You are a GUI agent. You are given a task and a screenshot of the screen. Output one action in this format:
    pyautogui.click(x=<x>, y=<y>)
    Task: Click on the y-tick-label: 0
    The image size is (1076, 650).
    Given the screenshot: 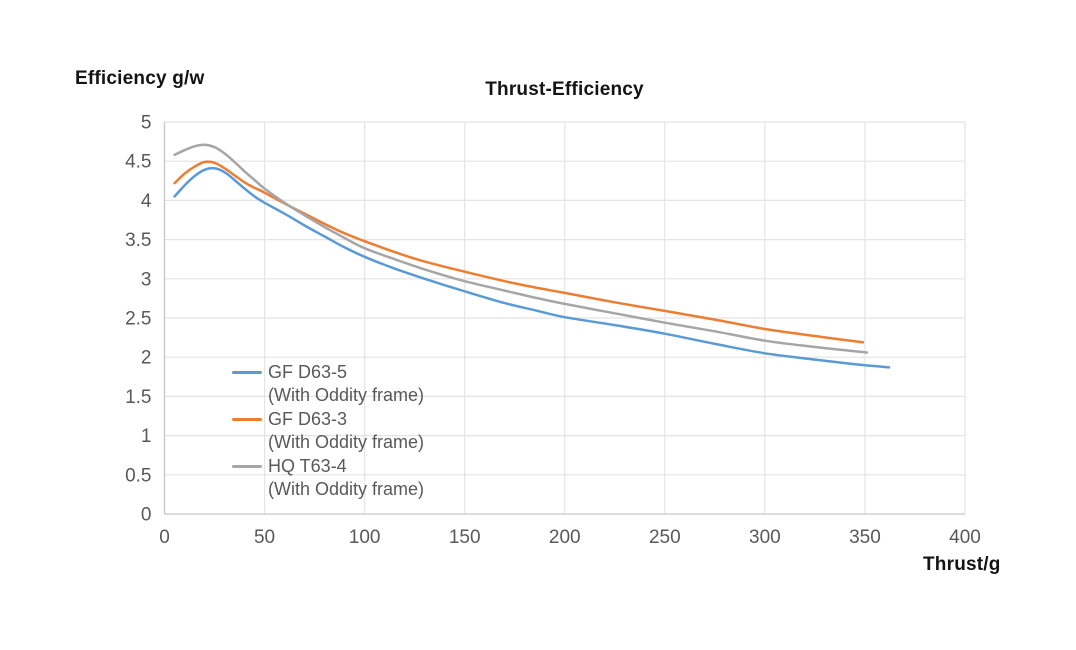 What is the action you would take?
    pyautogui.click(x=146, y=515)
    